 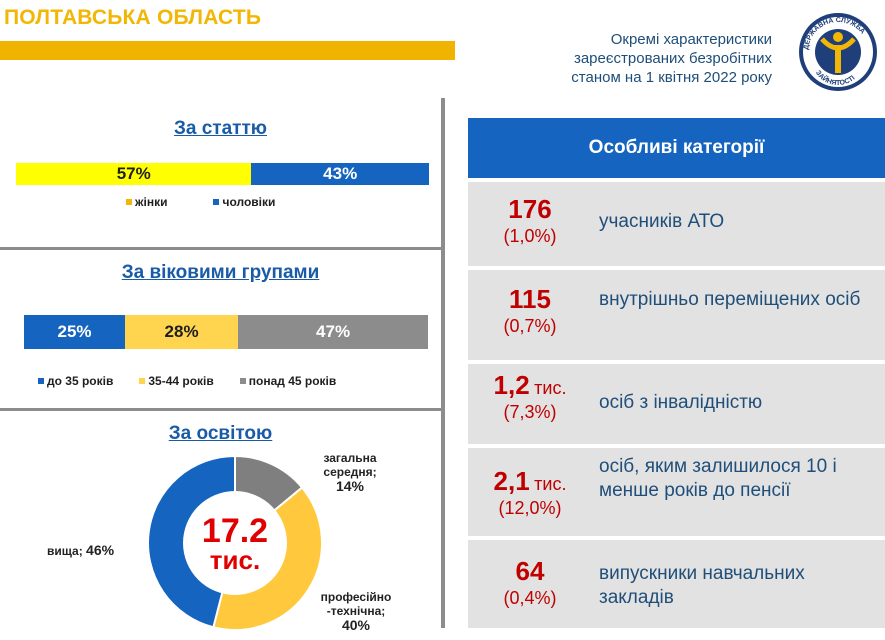 I want to click on subtitle-line: Окремі характеристики, so click(x=691, y=39).